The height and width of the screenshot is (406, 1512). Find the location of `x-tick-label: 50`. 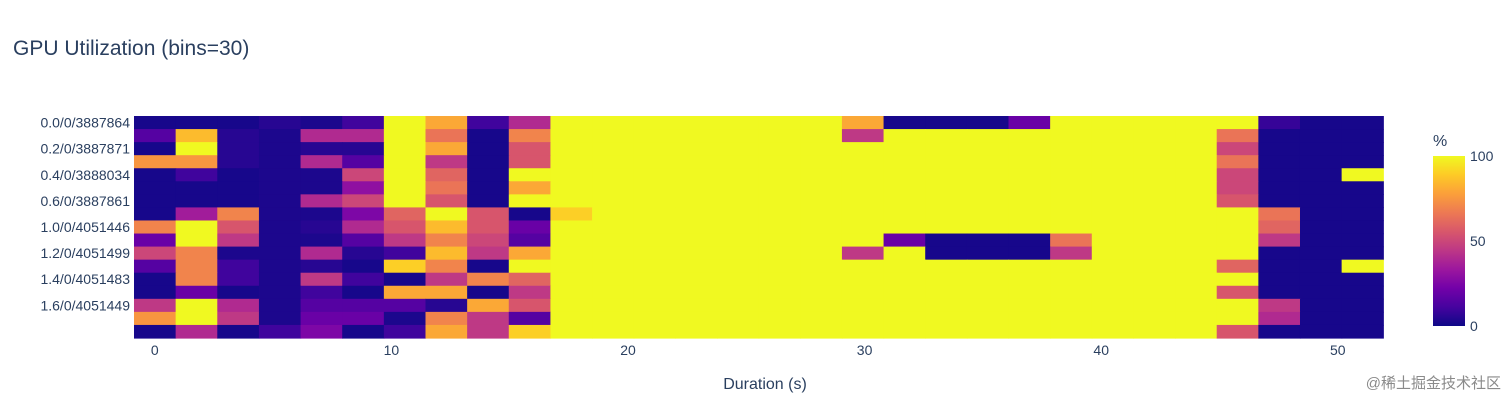

x-tick-label: 50 is located at coordinates (1338, 350).